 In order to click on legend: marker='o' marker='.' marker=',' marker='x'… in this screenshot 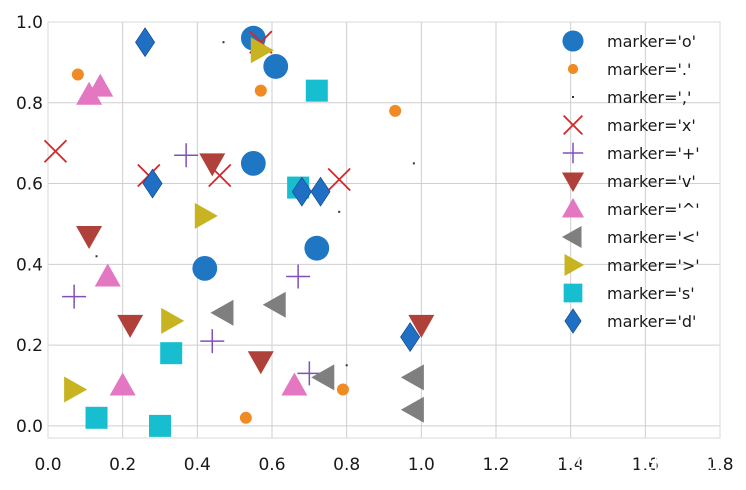, I will do `click(630, 182)`.